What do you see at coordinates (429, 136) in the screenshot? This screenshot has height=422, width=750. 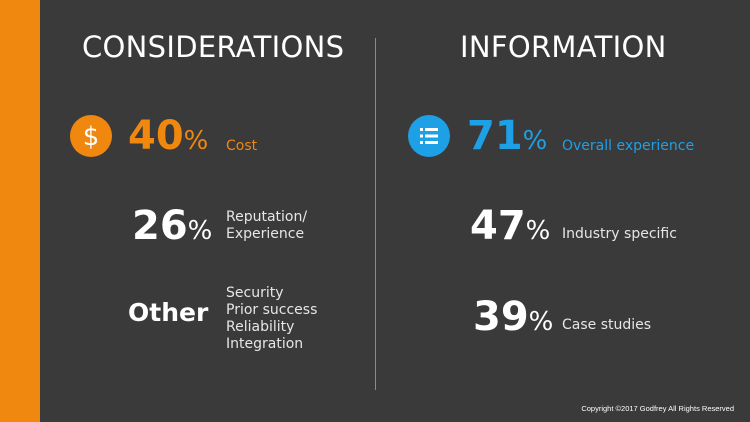 I see `list-icon` at bounding box center [429, 136].